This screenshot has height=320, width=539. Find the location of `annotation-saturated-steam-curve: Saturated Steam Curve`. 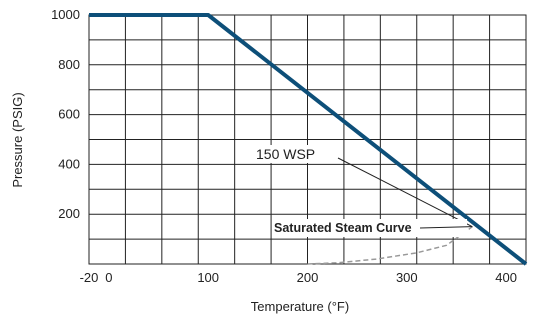

annotation-saturated-steam-curve: Saturated Steam Curve is located at coordinates (343, 228).